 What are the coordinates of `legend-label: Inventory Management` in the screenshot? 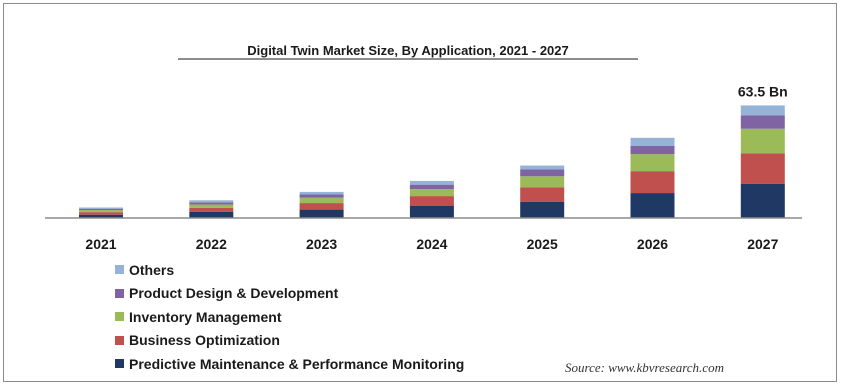 It's located at (205, 316).